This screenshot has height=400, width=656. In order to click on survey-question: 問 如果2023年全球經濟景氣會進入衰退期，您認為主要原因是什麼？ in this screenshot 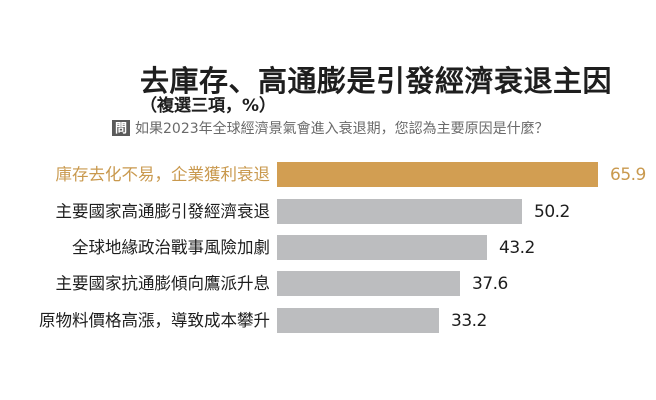, I will do `click(330, 128)`.